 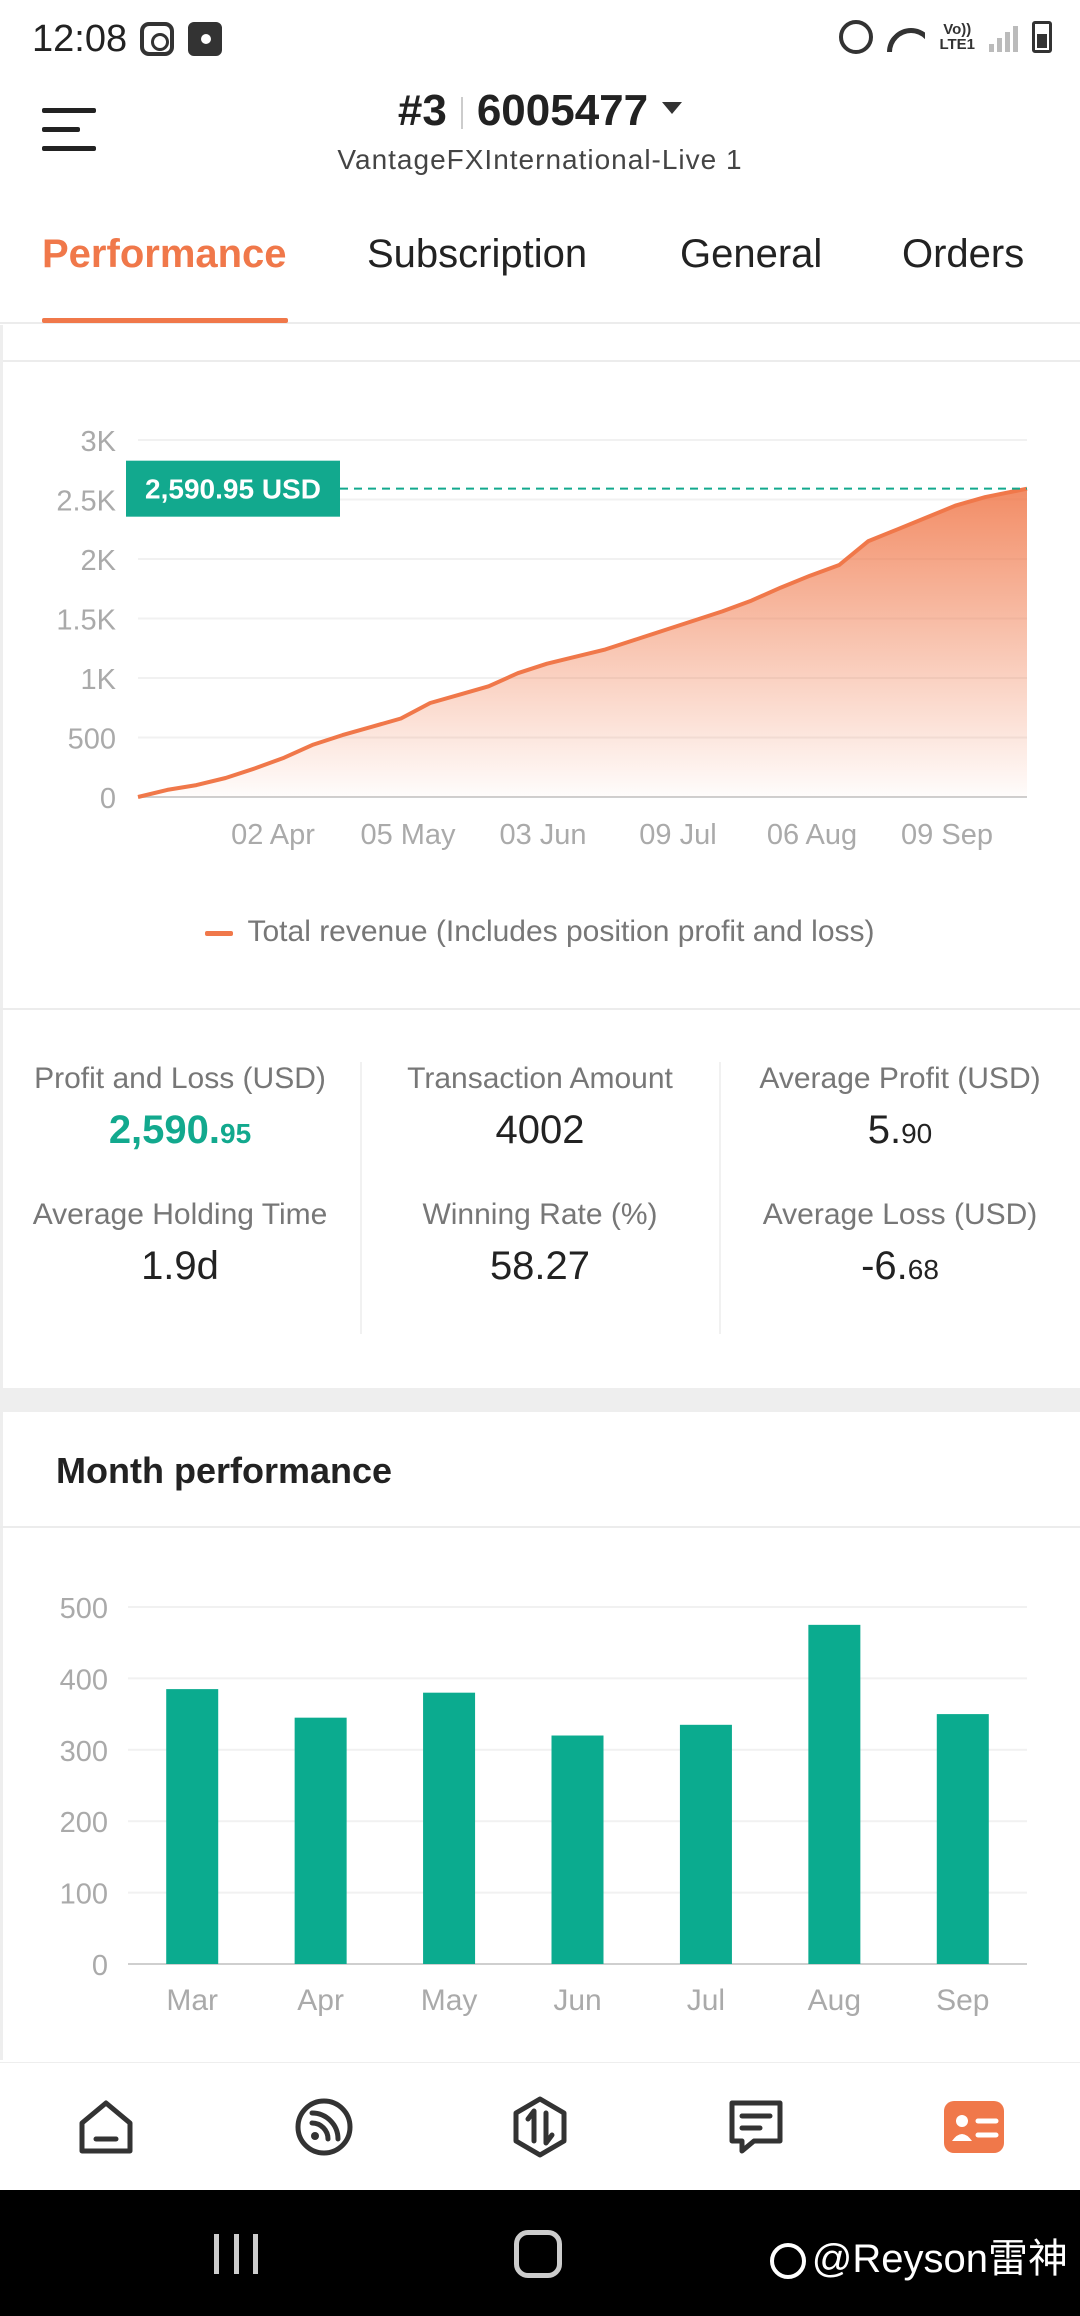 I want to click on y-tick-label: 2.5K, so click(x=86, y=502).